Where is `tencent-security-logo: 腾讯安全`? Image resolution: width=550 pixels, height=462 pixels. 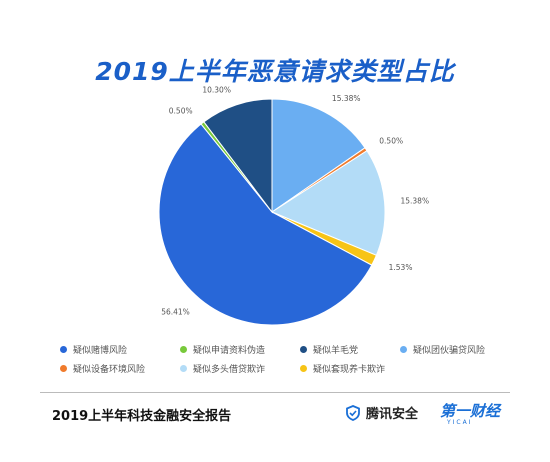 tencent-security-logo: 腾讯安全 is located at coordinates (381, 412).